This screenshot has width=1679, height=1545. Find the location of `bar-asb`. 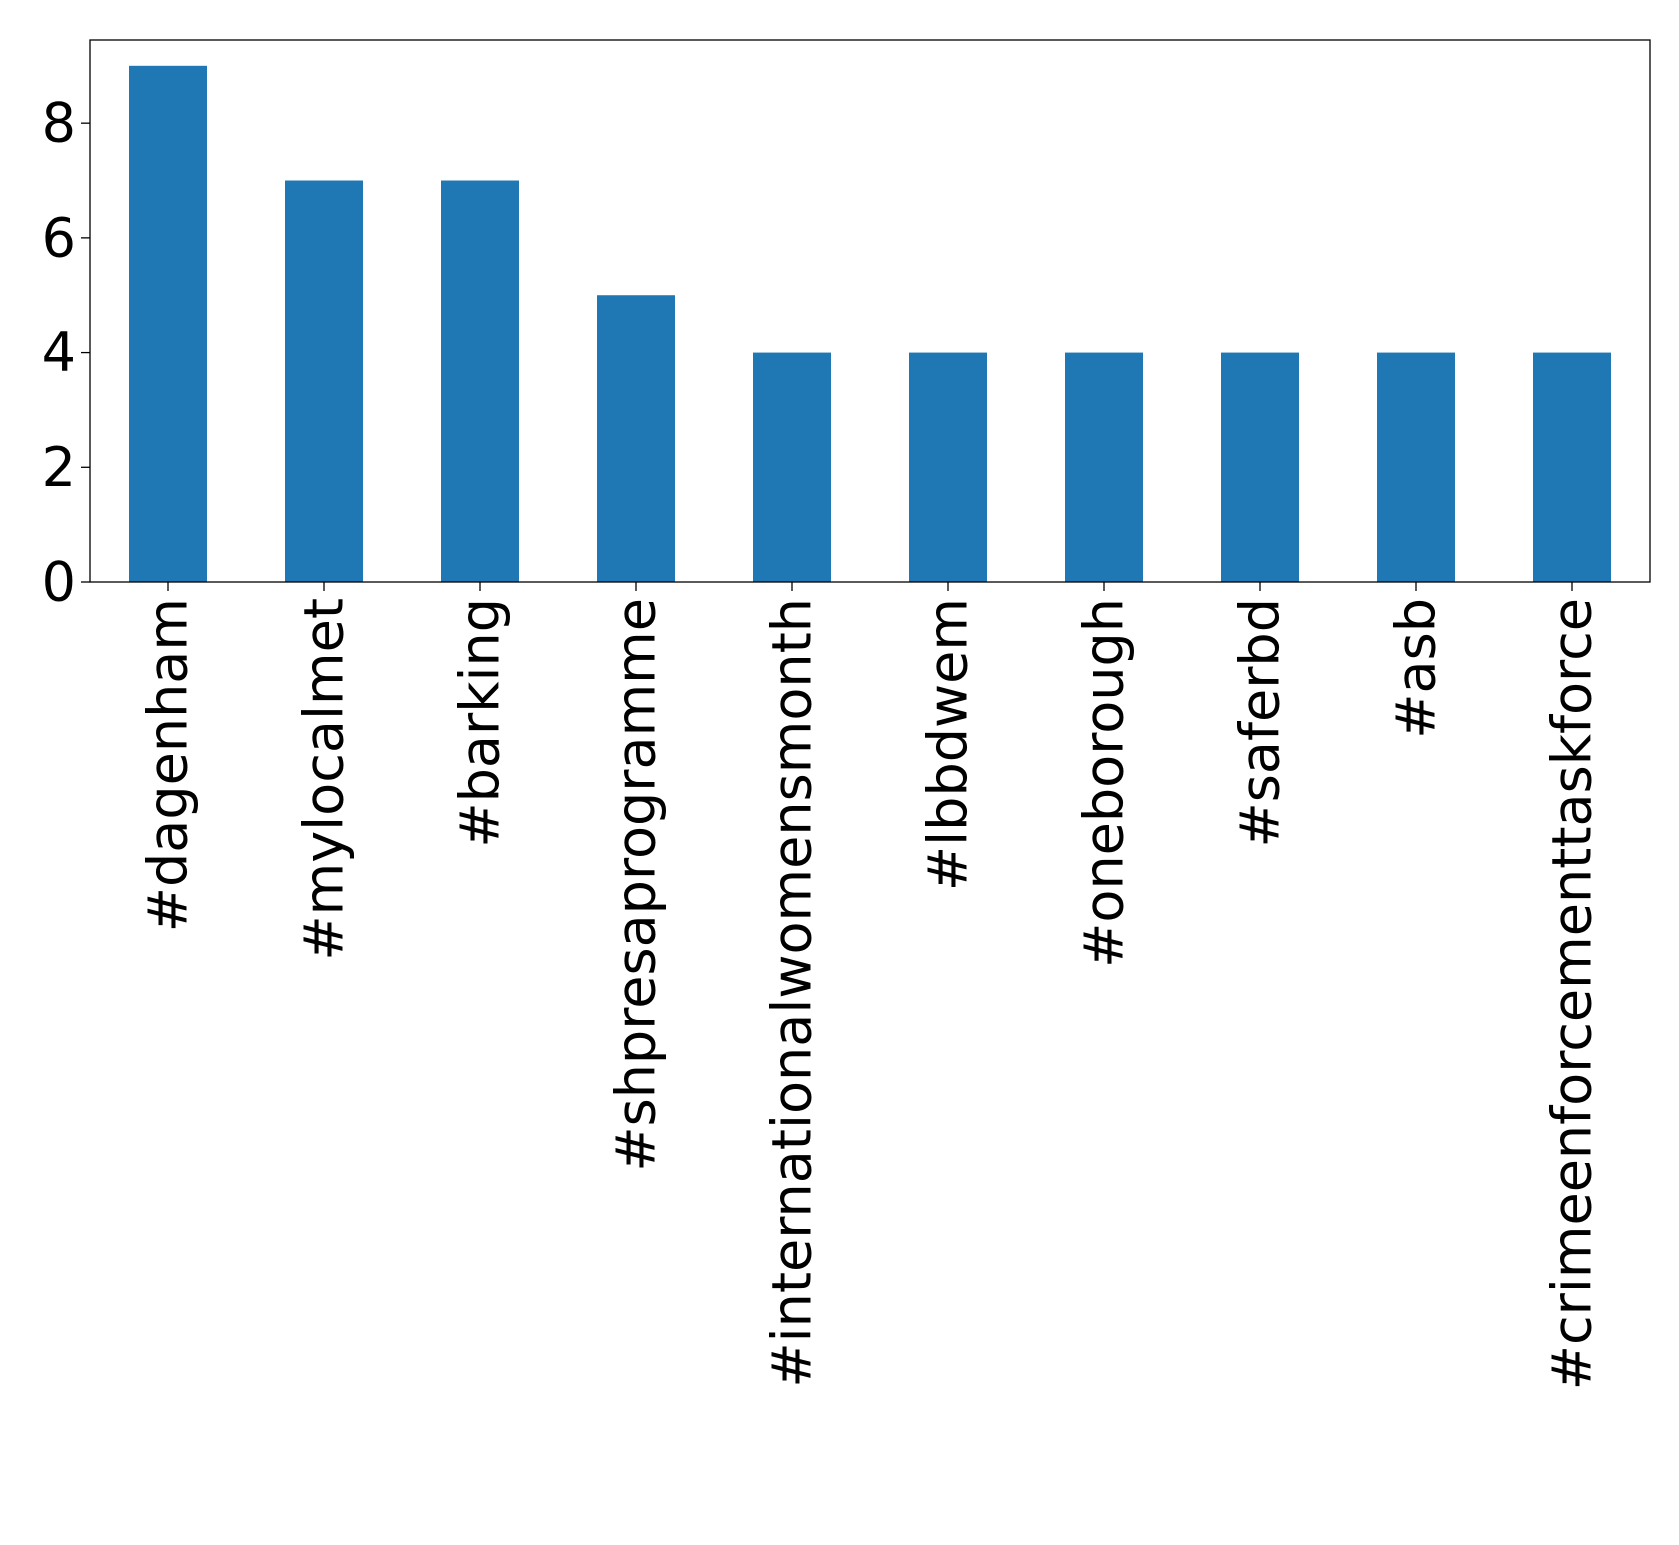

bar-asb is located at coordinates (1416, 467).